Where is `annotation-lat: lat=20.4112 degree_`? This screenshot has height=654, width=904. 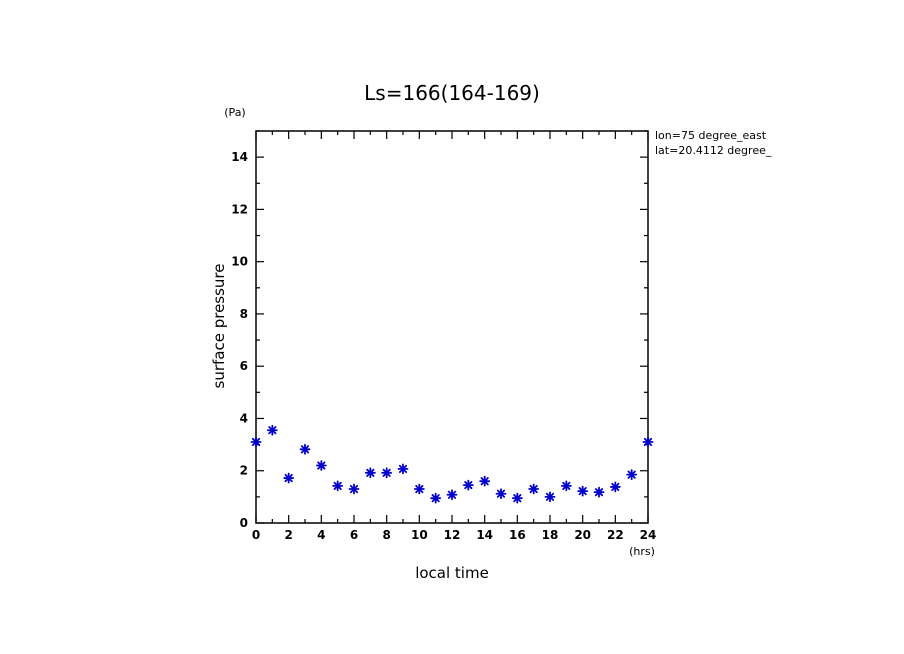
annotation-lat: lat=20.4112 degree_ is located at coordinates (713, 150).